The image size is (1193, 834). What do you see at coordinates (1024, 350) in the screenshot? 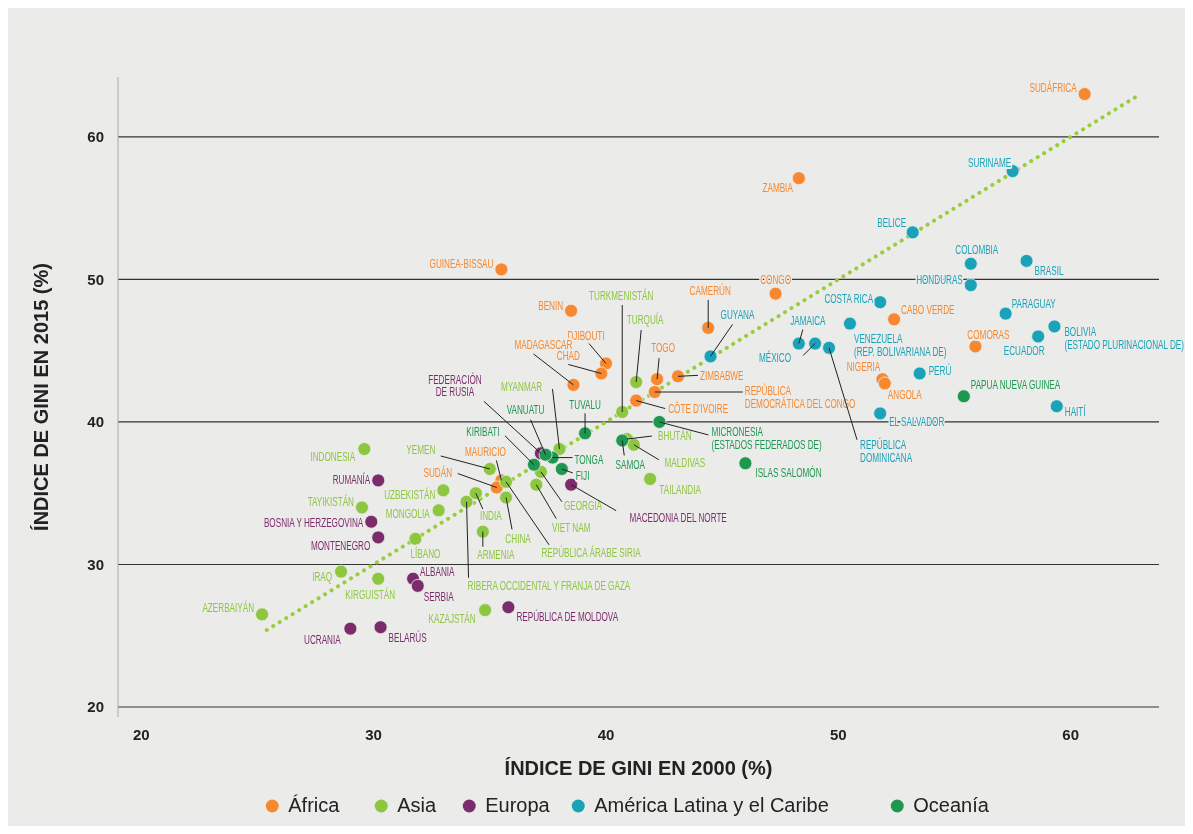
I see `annotation: ECUADOR` at bounding box center [1024, 350].